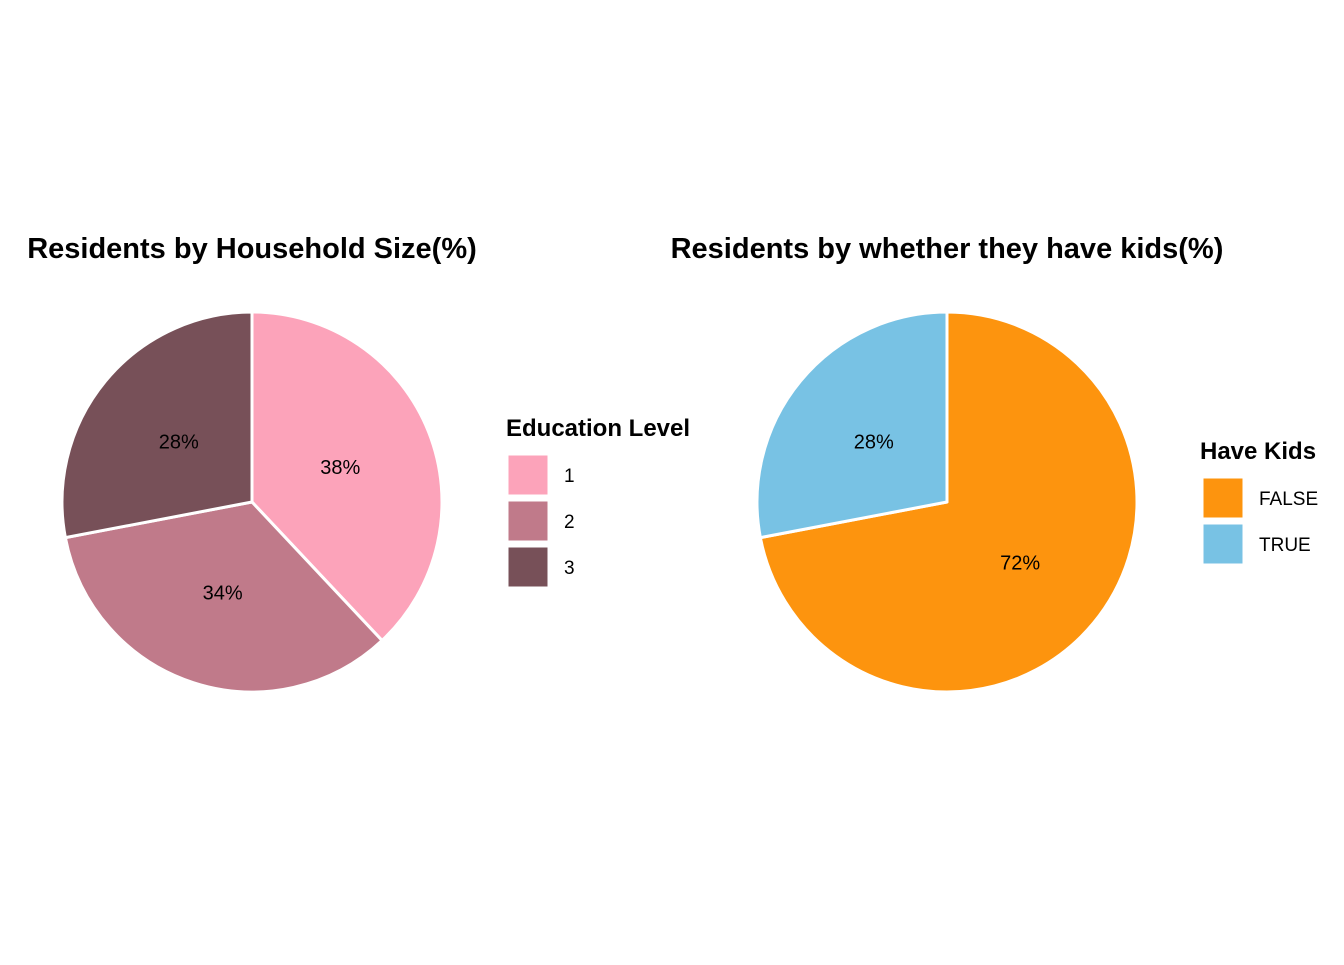  I want to click on legend-label-true: TRUE, so click(1285, 545).